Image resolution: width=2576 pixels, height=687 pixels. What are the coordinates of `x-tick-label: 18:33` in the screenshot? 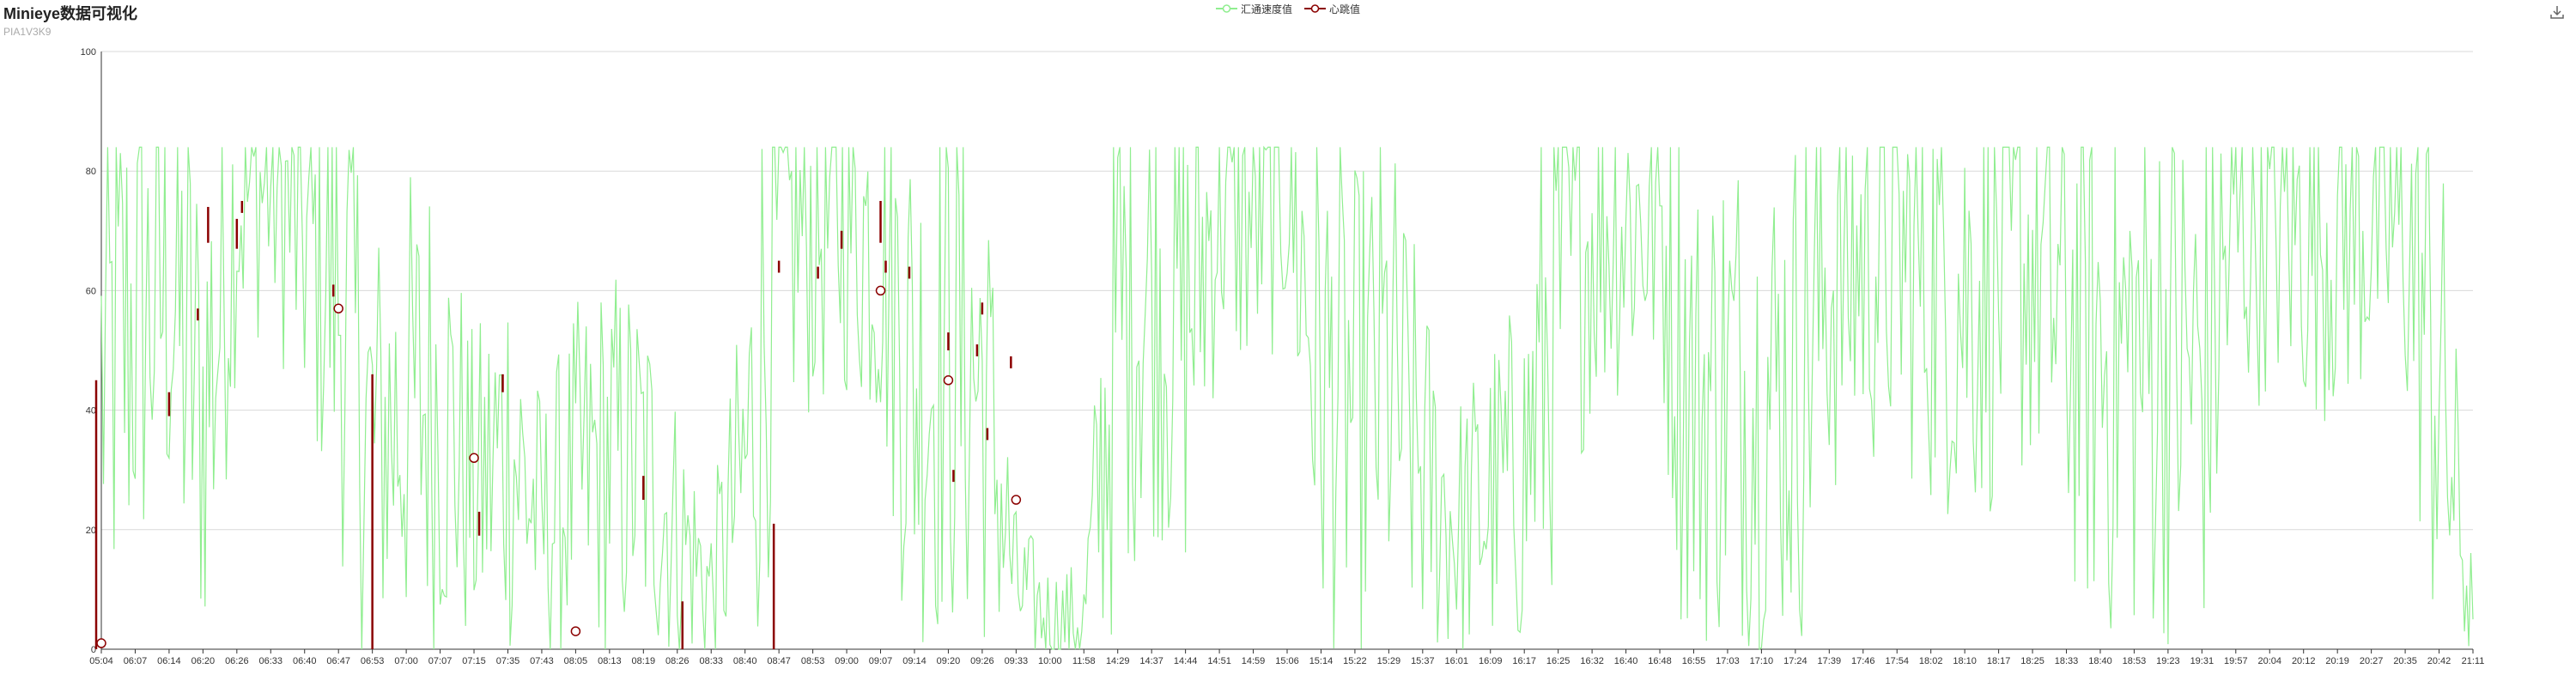 It's located at (2067, 661).